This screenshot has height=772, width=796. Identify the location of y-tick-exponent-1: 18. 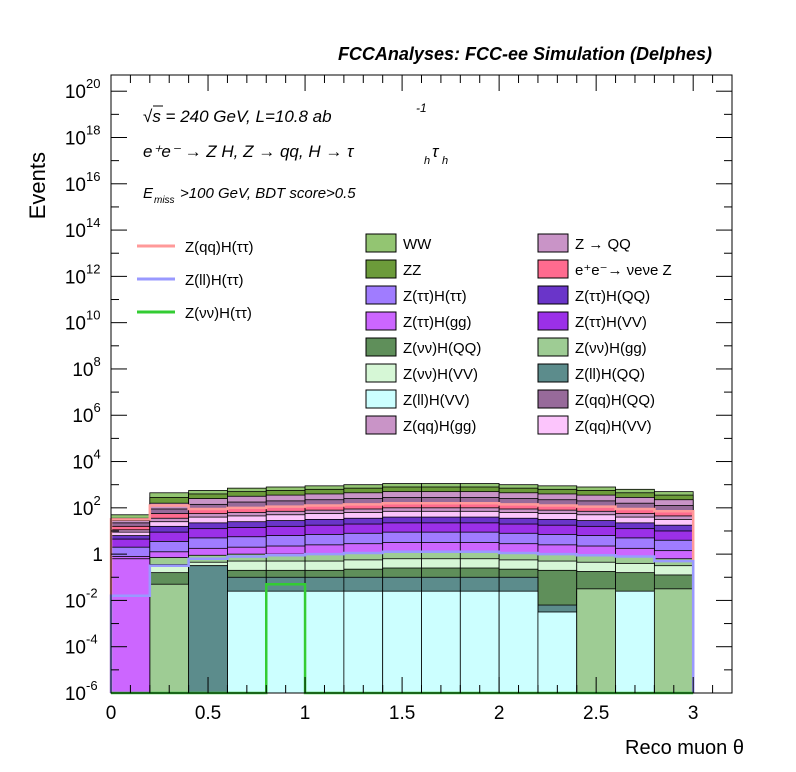
(93, 129).